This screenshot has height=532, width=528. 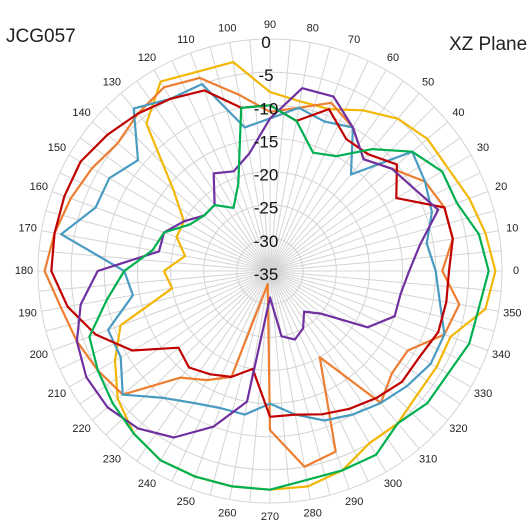 What do you see at coordinates (393, 58) in the screenshot?
I see `angle-tick-label: 60` at bounding box center [393, 58].